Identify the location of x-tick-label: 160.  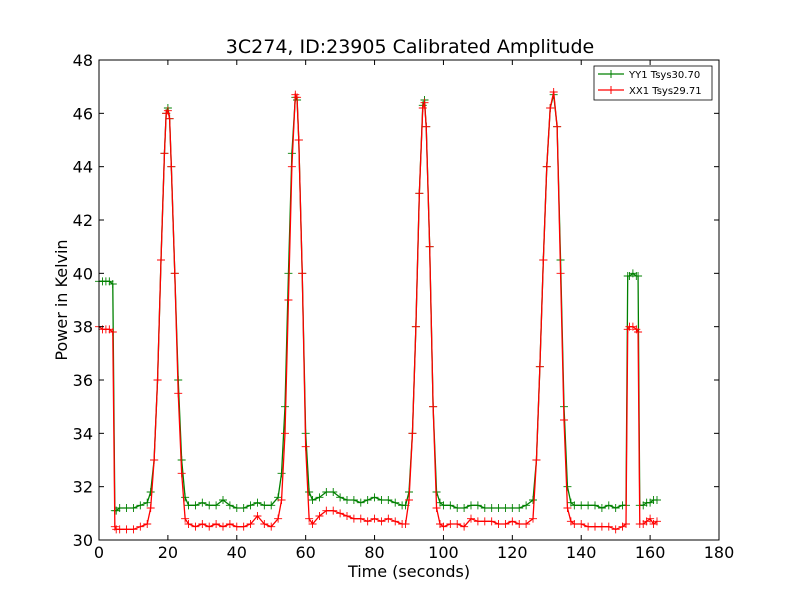
(650, 552).